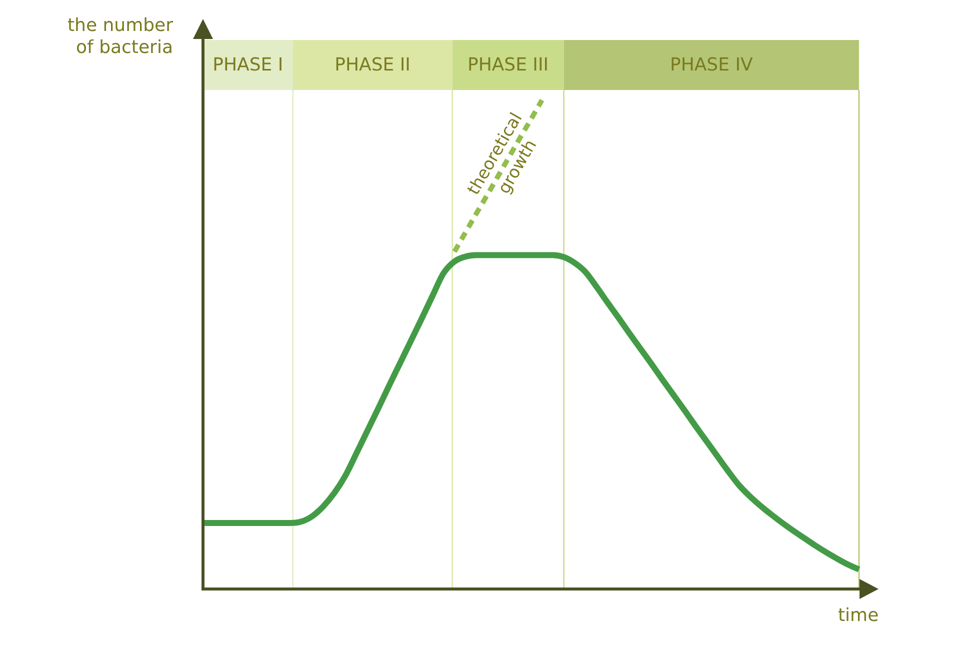  I want to click on text: PHASE I, so click(248, 65).